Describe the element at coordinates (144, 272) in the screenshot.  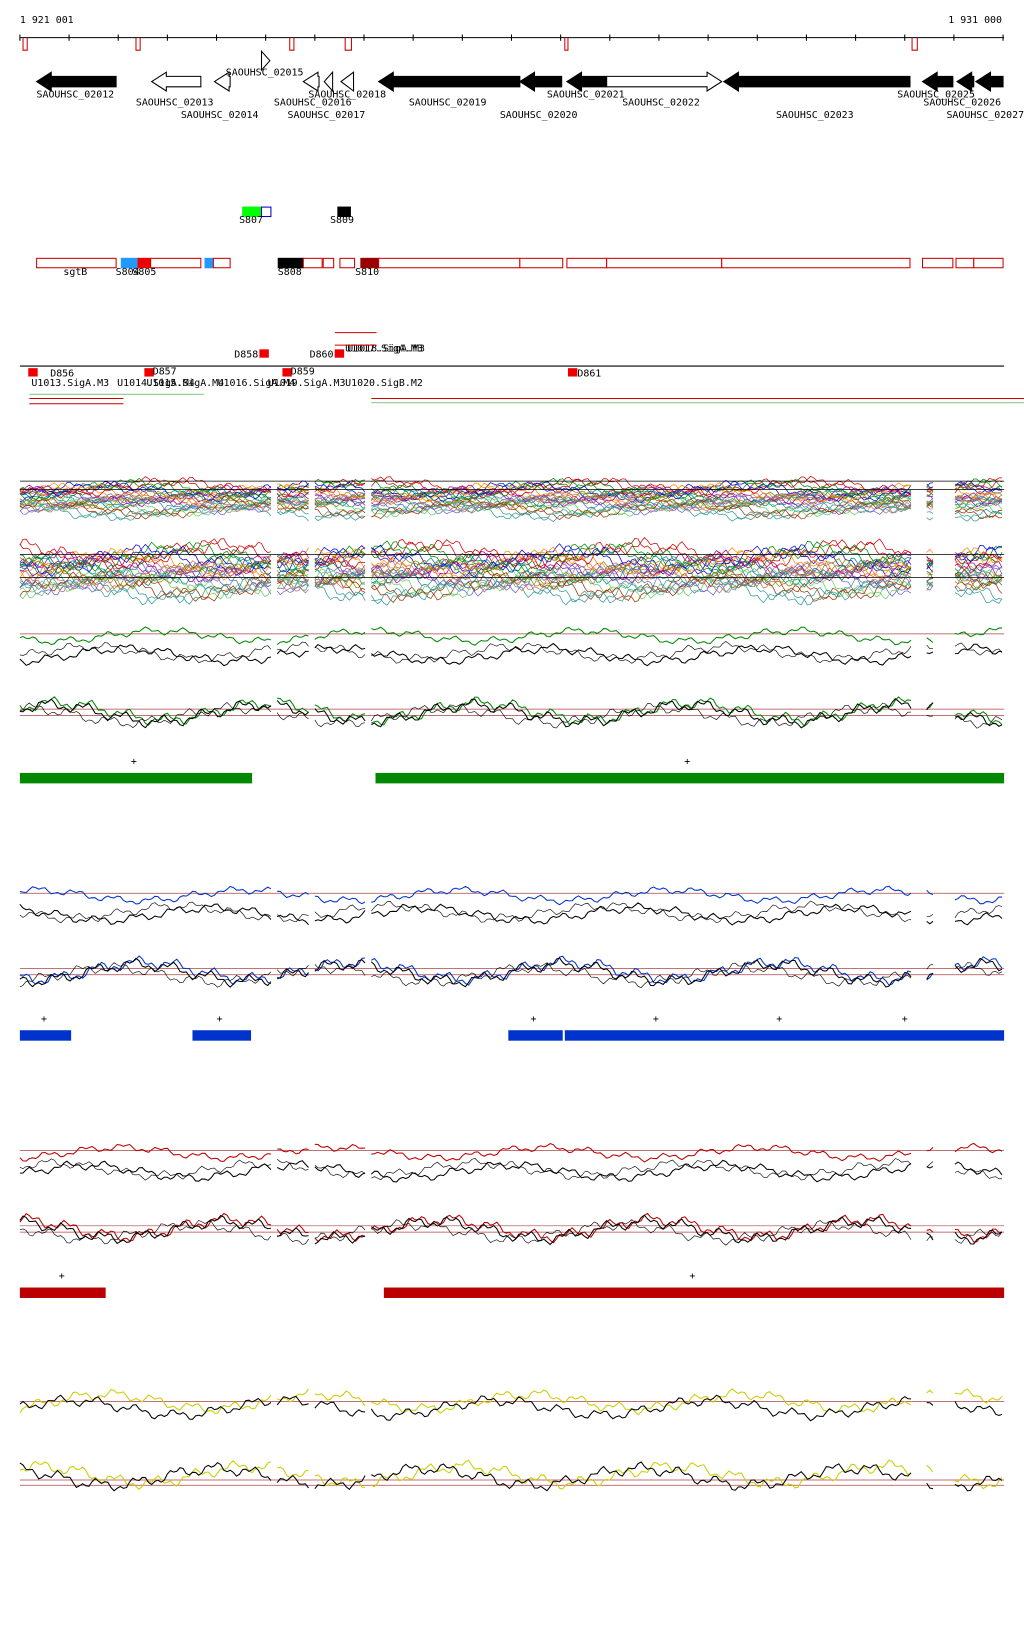
I see `feature-label: S805` at that location.